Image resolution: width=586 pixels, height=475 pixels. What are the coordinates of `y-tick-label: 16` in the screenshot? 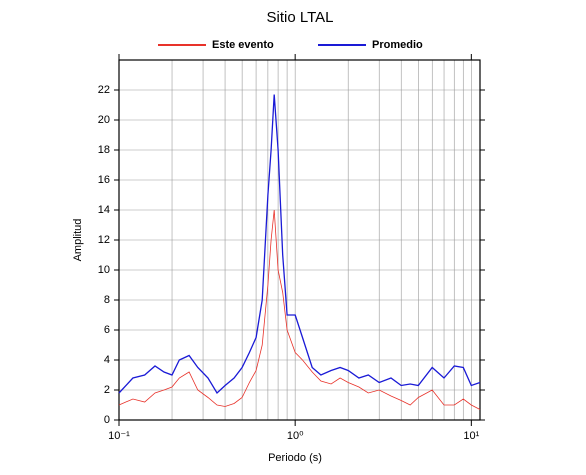 It's located at (104, 180).